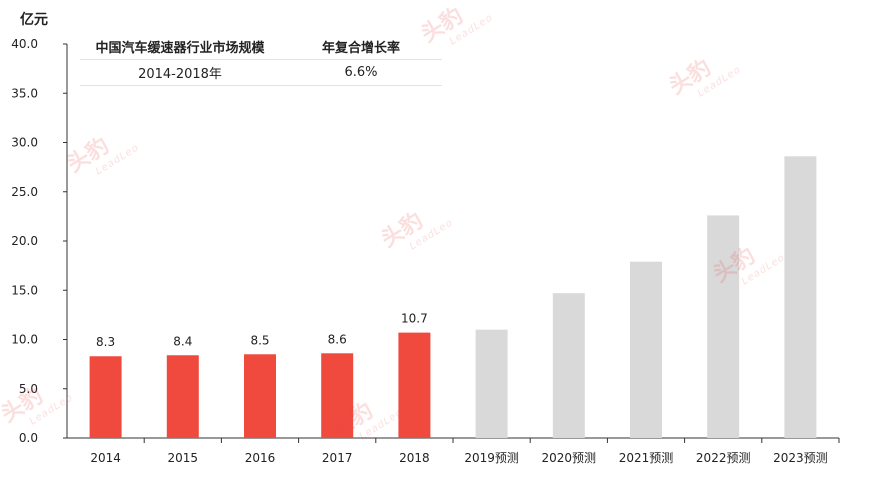  Describe the element at coordinates (24, 241) in the screenshot. I see `y-tick-label: 20.0` at that location.